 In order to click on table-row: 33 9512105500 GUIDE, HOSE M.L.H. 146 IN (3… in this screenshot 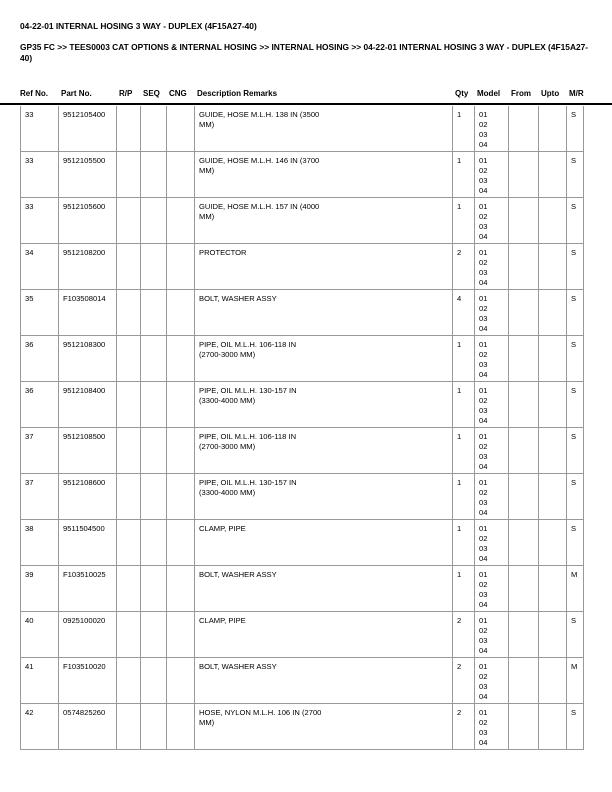, I will do `click(302, 175)`.